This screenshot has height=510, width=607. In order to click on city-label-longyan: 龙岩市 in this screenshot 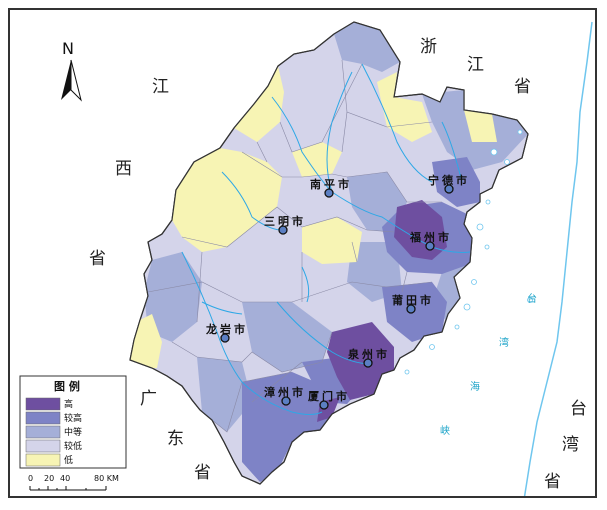, I will do `click(226, 329)`.